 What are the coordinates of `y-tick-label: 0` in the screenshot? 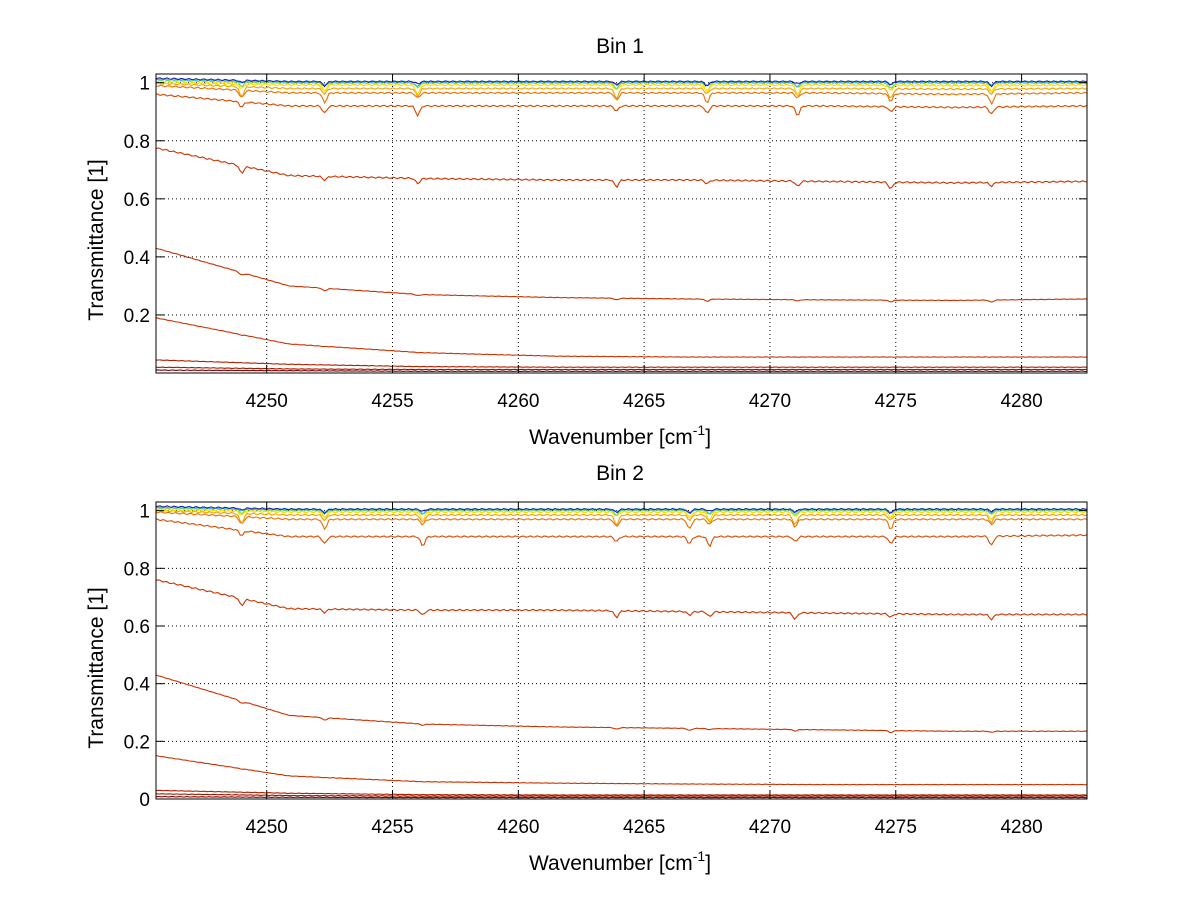 It's located at (144, 800).